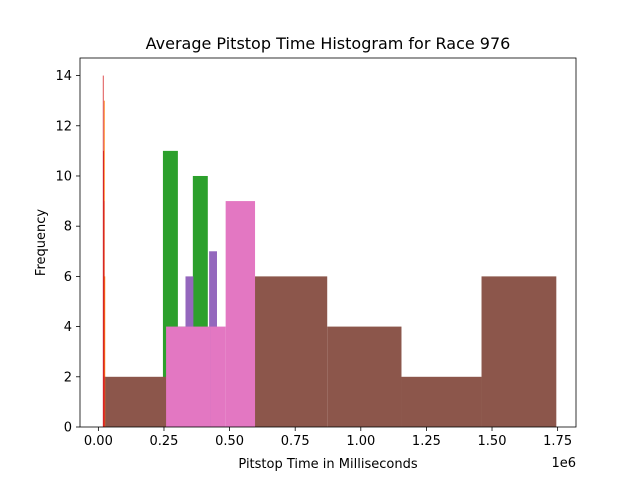 The width and height of the screenshot is (640, 480). Describe the element at coordinates (68, 227) in the screenshot. I see `y-tick-label: 8` at that location.